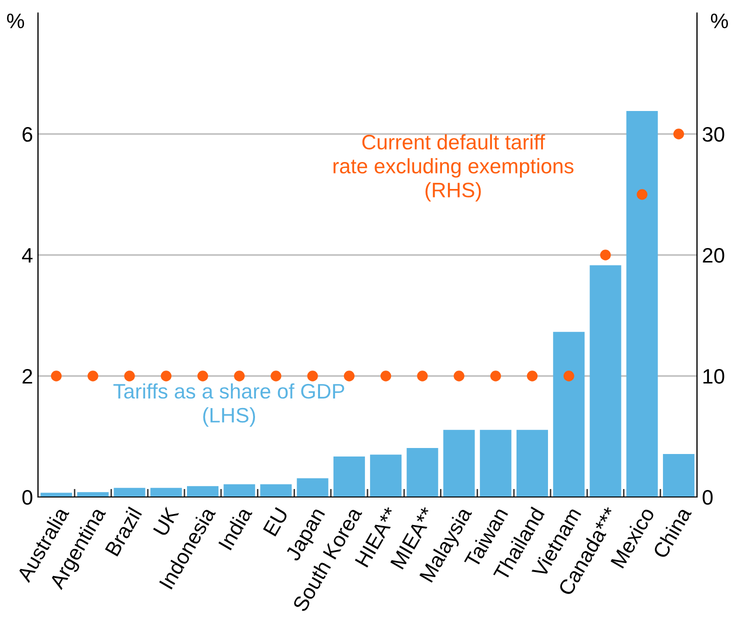 This screenshot has width=732, height=628. What do you see at coordinates (713, 134) in the screenshot?
I see `y2-tick-label: 30` at bounding box center [713, 134].